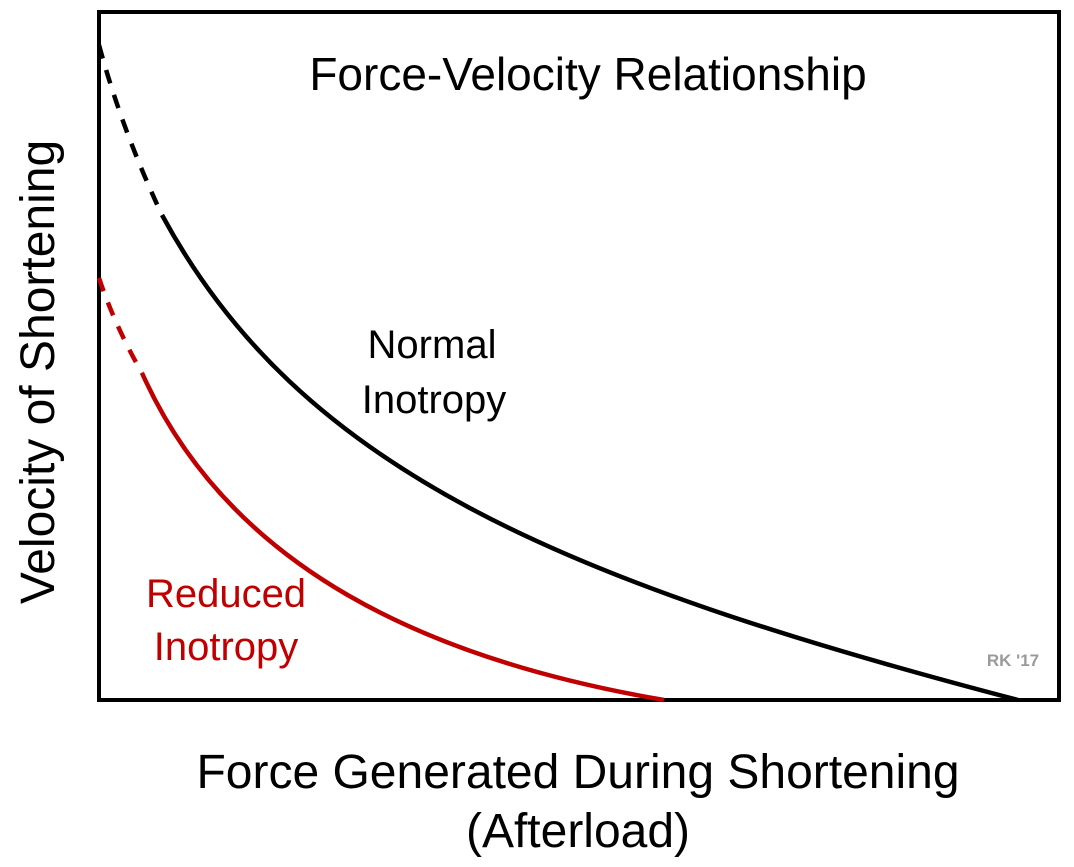 This screenshot has height=867, width=1074. Describe the element at coordinates (38, 372) in the screenshot. I see `y-axis-label: Velocity of Shortening` at that location.